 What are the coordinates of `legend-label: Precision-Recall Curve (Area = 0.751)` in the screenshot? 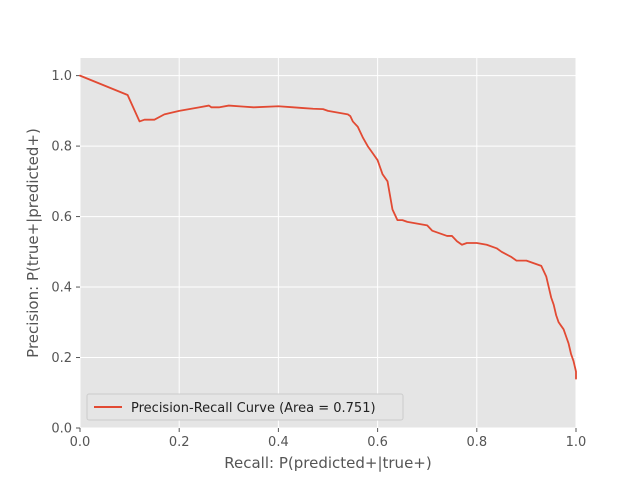 It's located at (253, 408).